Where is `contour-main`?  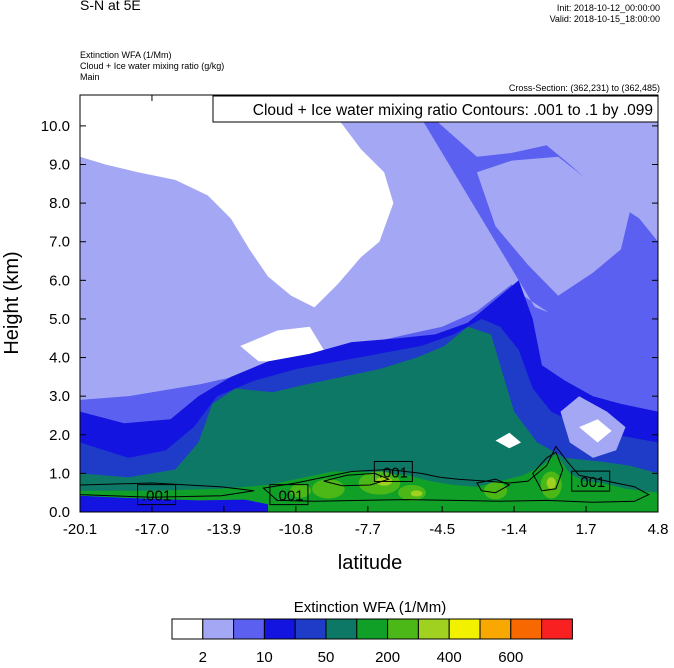
contour-main is located at coordinates (456, 474).